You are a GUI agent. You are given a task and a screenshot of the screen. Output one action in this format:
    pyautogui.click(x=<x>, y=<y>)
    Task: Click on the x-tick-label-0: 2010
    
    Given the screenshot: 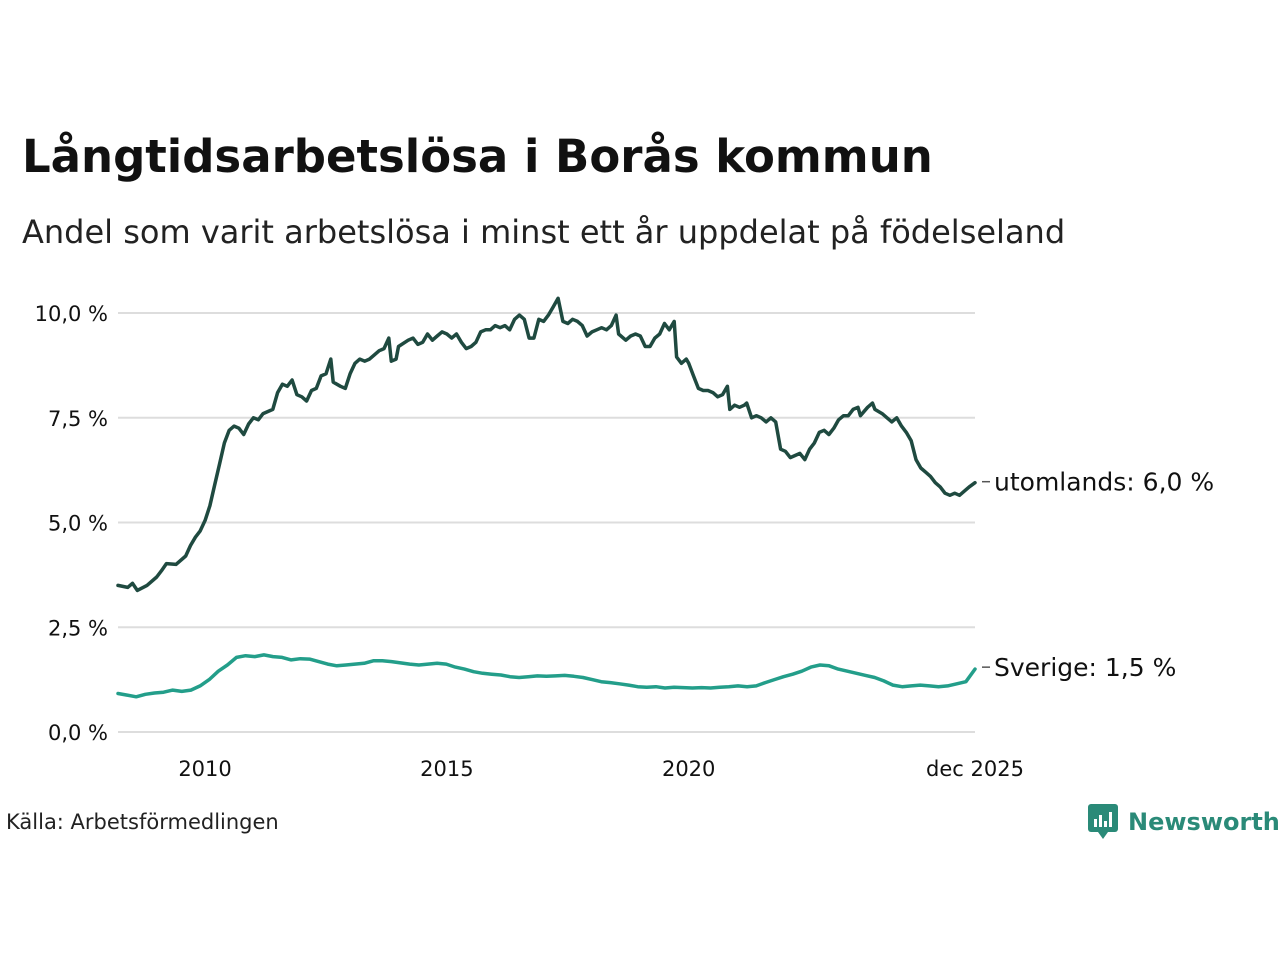 What is the action you would take?
    pyautogui.click(x=204, y=769)
    